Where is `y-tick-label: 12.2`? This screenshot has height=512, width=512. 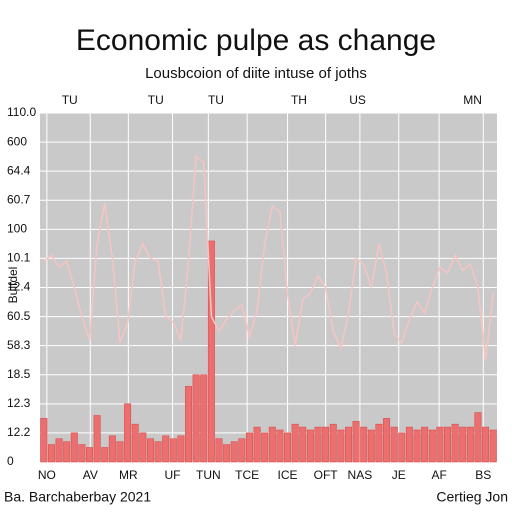
y-tick-label: 12.2 is located at coordinates (19, 432).